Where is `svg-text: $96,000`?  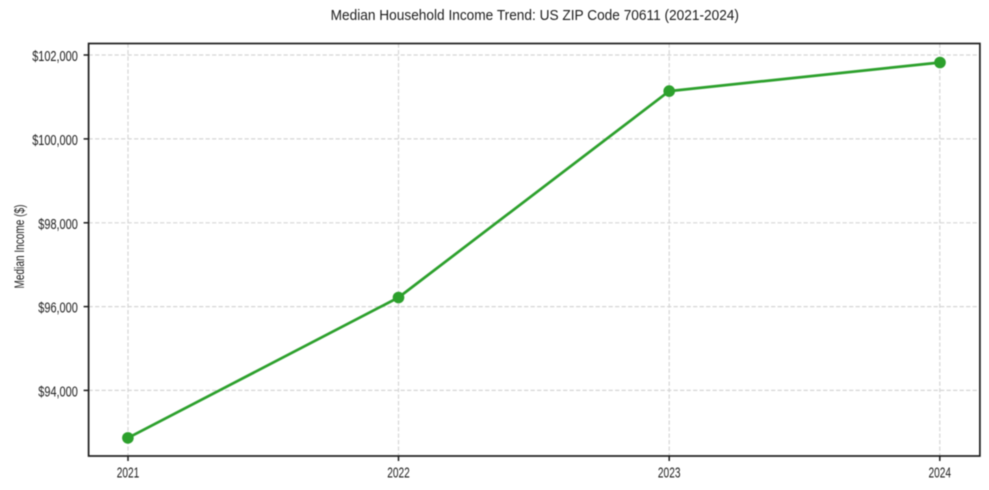
svg-text: $96,000 is located at coordinates (58, 307).